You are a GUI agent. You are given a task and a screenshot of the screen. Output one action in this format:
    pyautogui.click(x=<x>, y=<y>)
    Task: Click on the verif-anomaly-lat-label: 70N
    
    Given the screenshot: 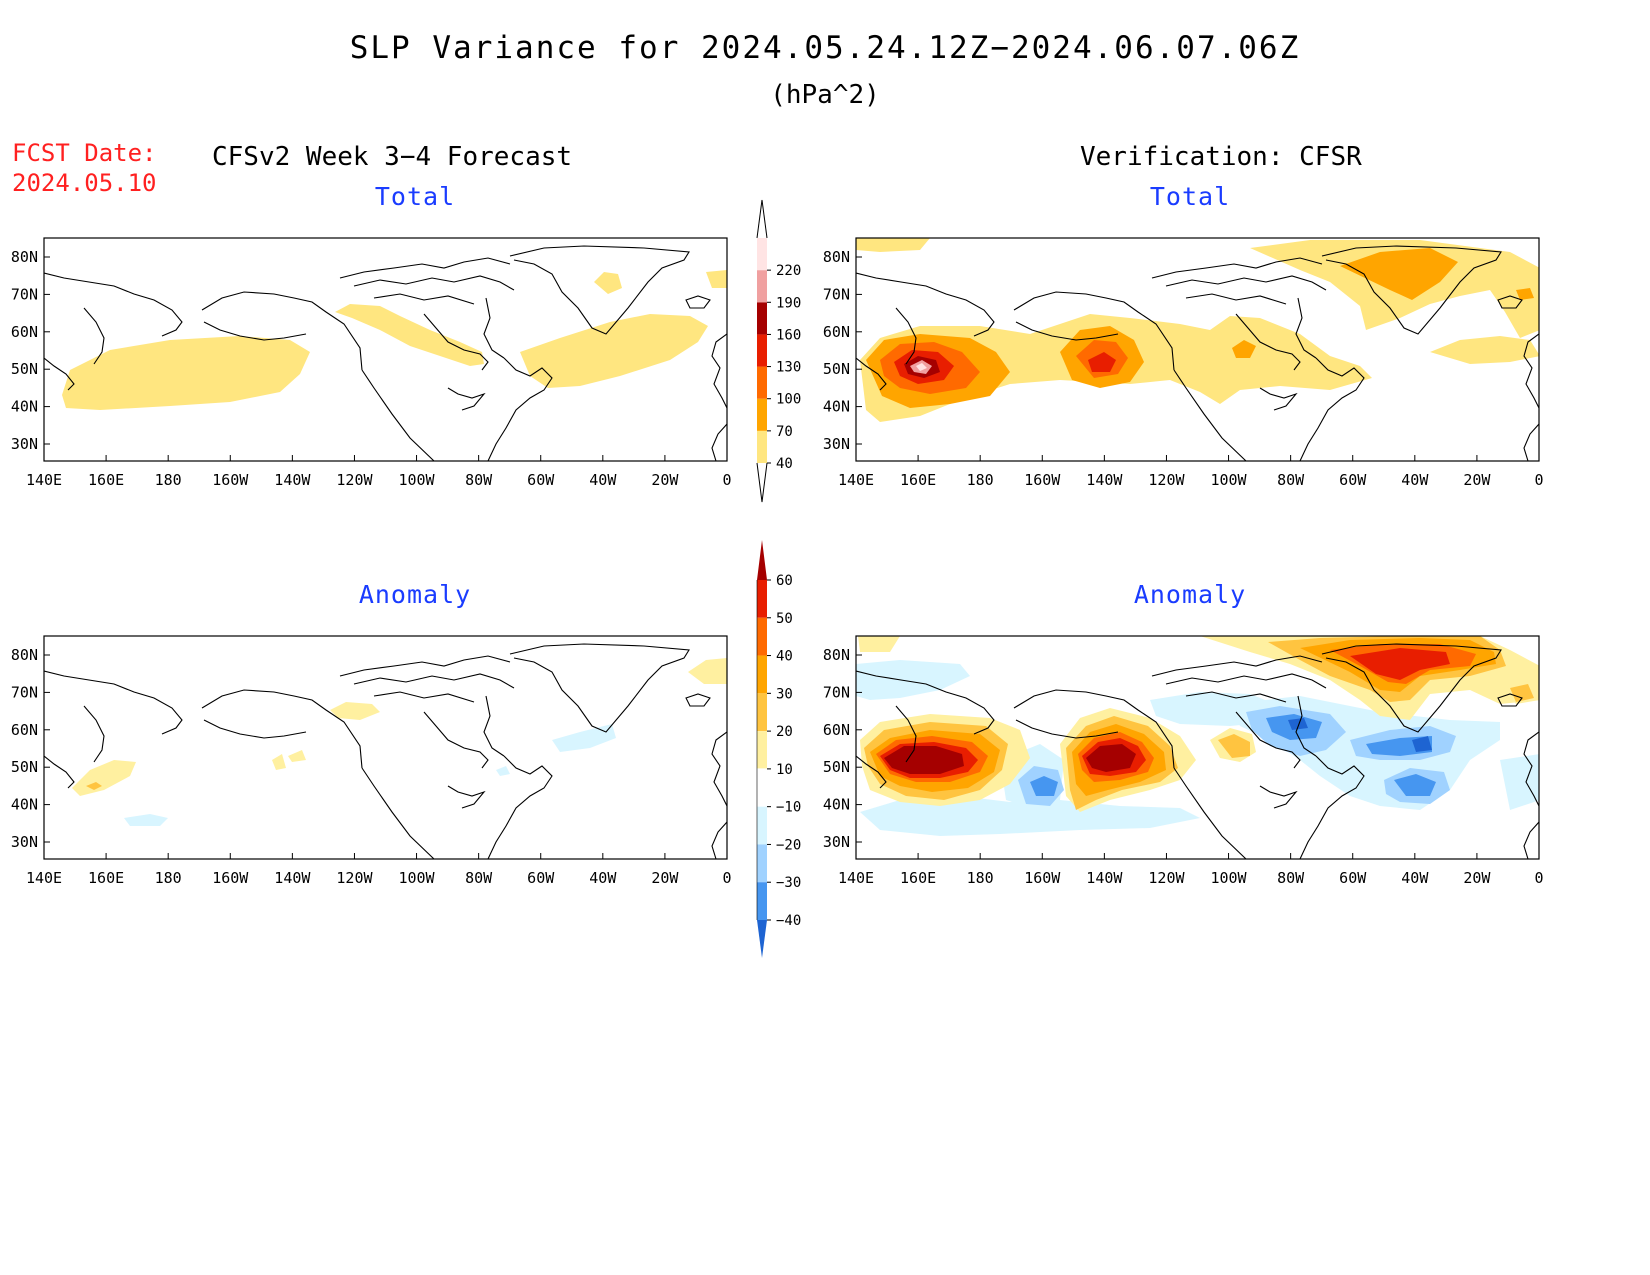 What is the action you would take?
    pyautogui.click(x=836, y=692)
    